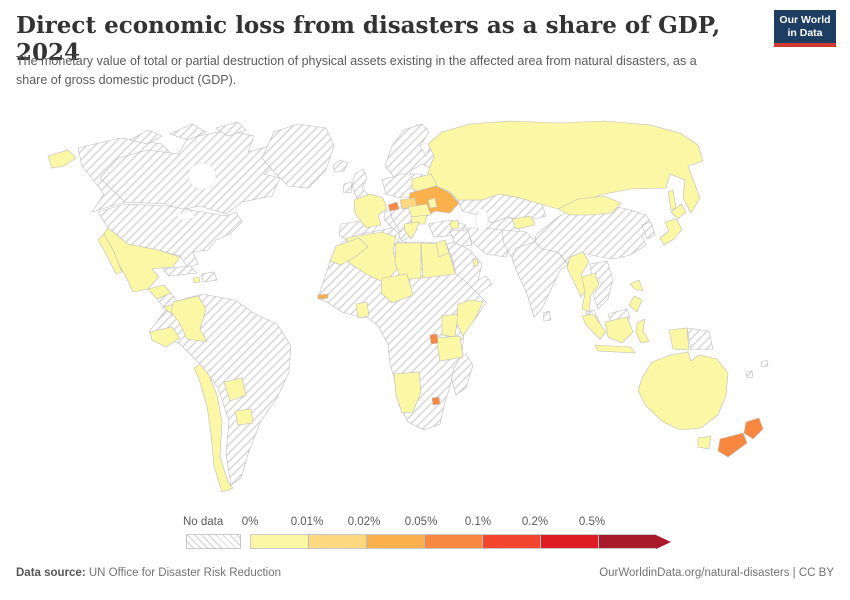 This screenshot has width=850, height=600. I want to click on legend-no-data-label: No data, so click(203, 522).